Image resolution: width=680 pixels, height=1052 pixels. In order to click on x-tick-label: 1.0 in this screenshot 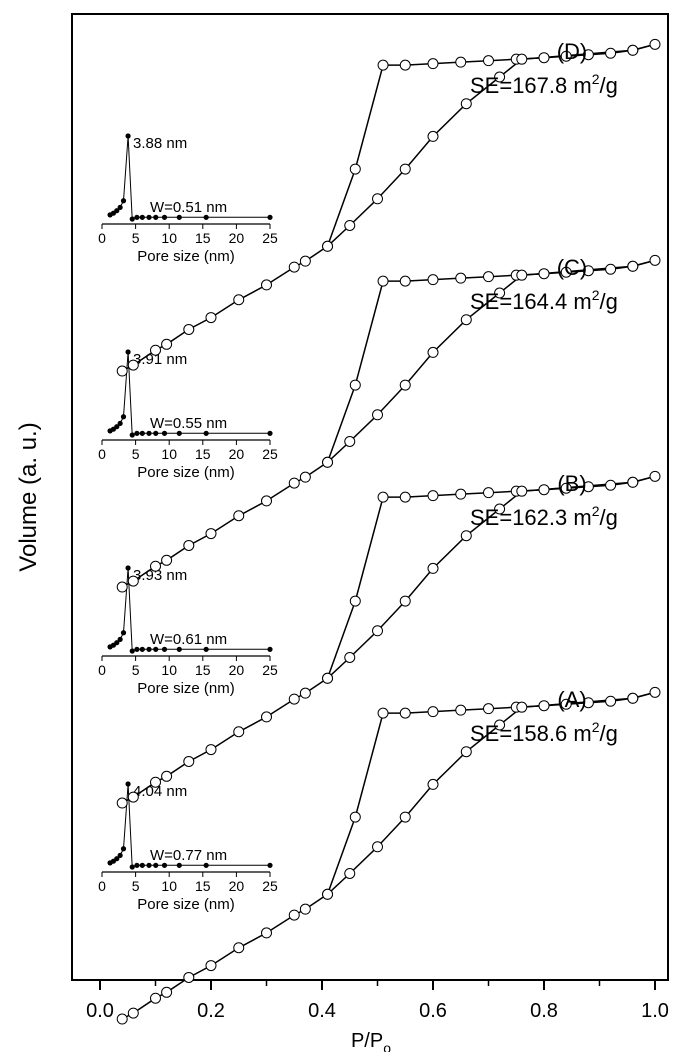, I will do `click(655, 1011)`.